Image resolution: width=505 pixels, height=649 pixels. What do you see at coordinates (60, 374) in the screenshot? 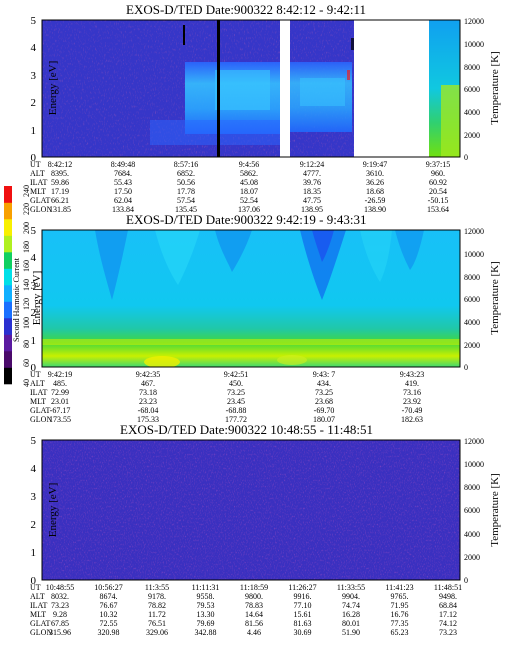
I see `panel-2-eph-value: 9:42:19` at bounding box center [60, 374].